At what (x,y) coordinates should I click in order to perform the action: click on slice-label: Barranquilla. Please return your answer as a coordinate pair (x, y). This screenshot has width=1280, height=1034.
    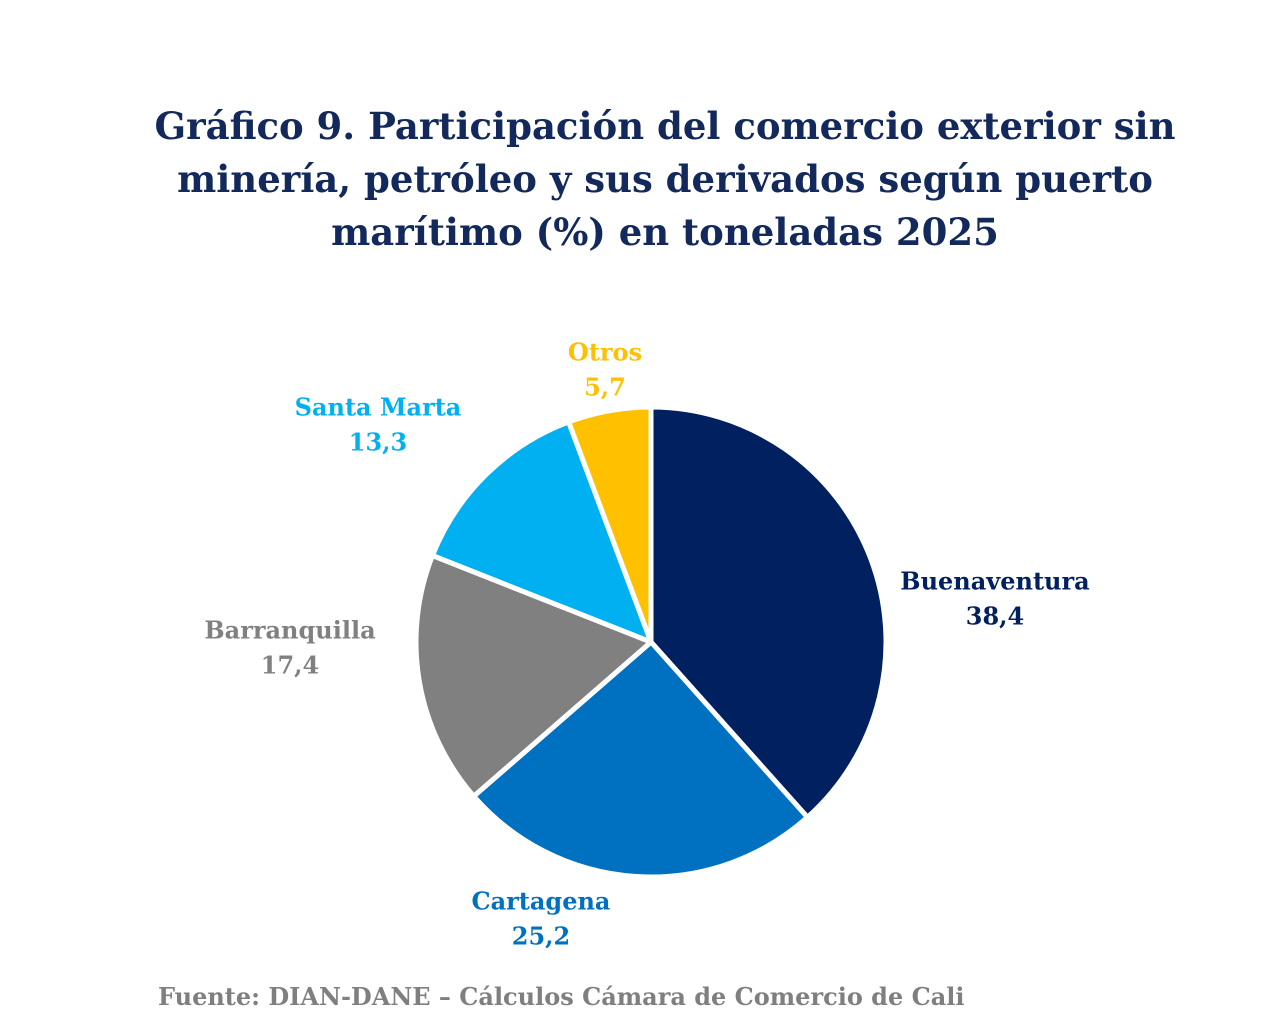
    Looking at the image, I should click on (289, 630).